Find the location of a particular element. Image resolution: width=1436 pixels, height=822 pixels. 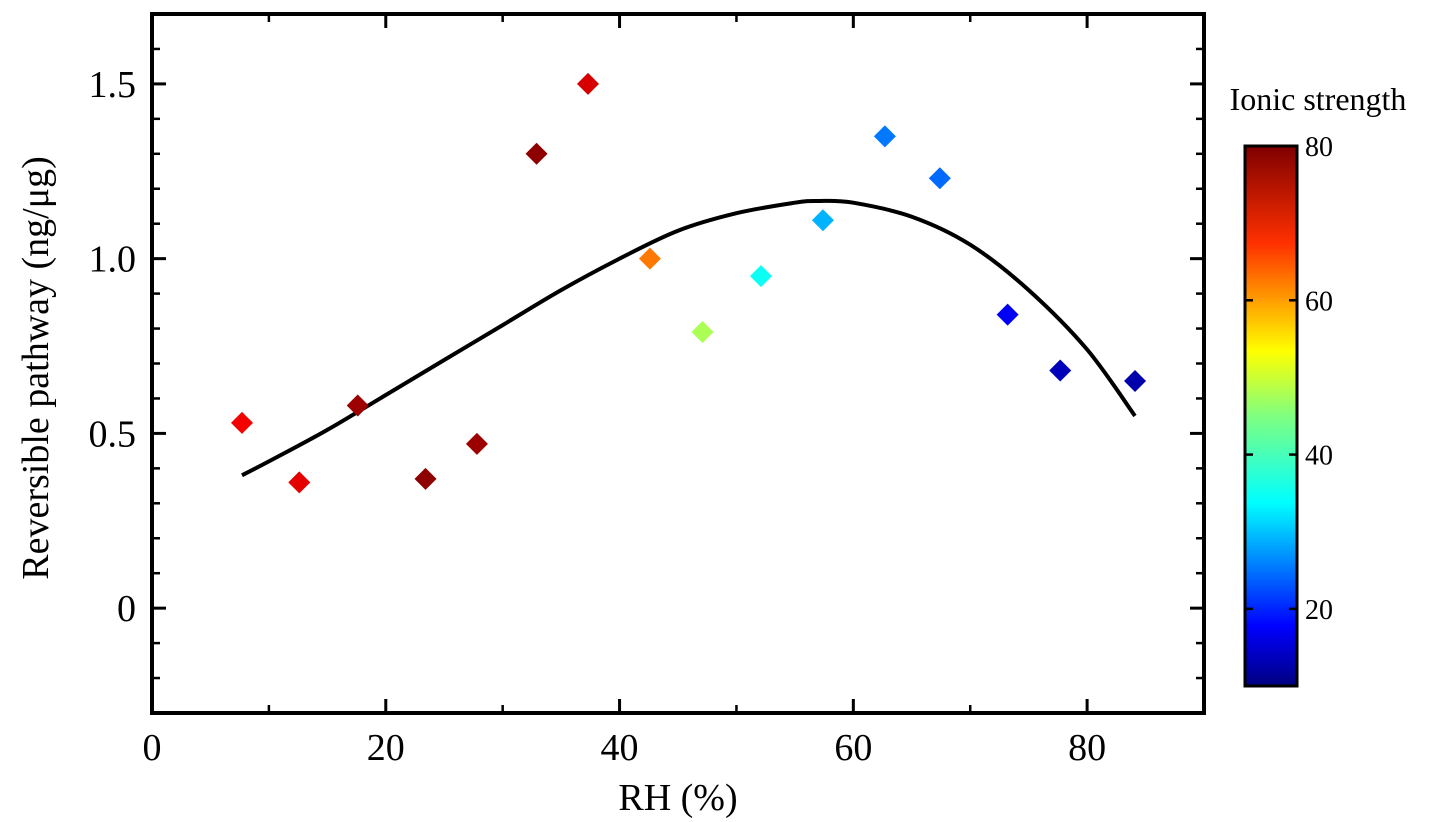

colorbar: Ionic strength 20 40 60 80 is located at coordinates (1318, 384).